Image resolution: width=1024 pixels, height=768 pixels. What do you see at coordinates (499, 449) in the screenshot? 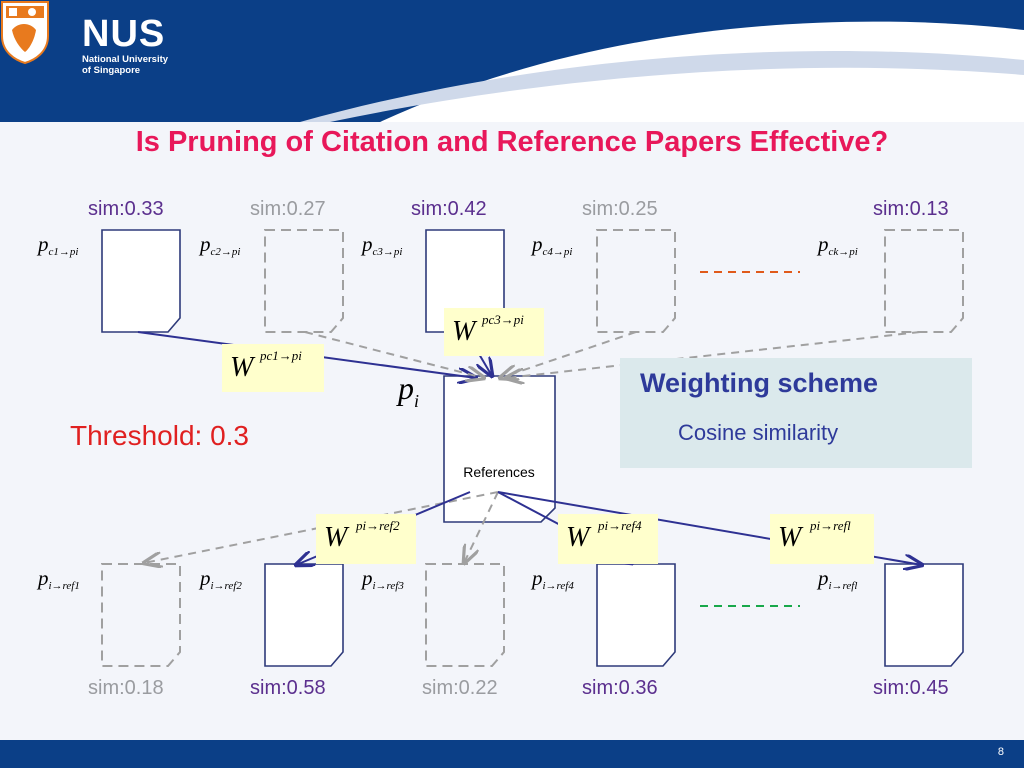
I see `center-paper` at bounding box center [499, 449].